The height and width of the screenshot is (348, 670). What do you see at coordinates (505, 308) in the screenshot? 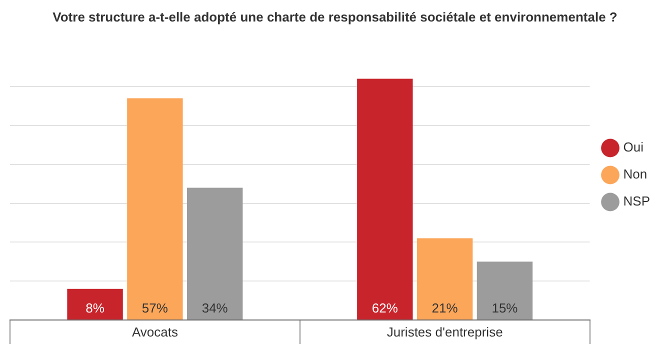
I see `data-label: 15%` at bounding box center [505, 308].